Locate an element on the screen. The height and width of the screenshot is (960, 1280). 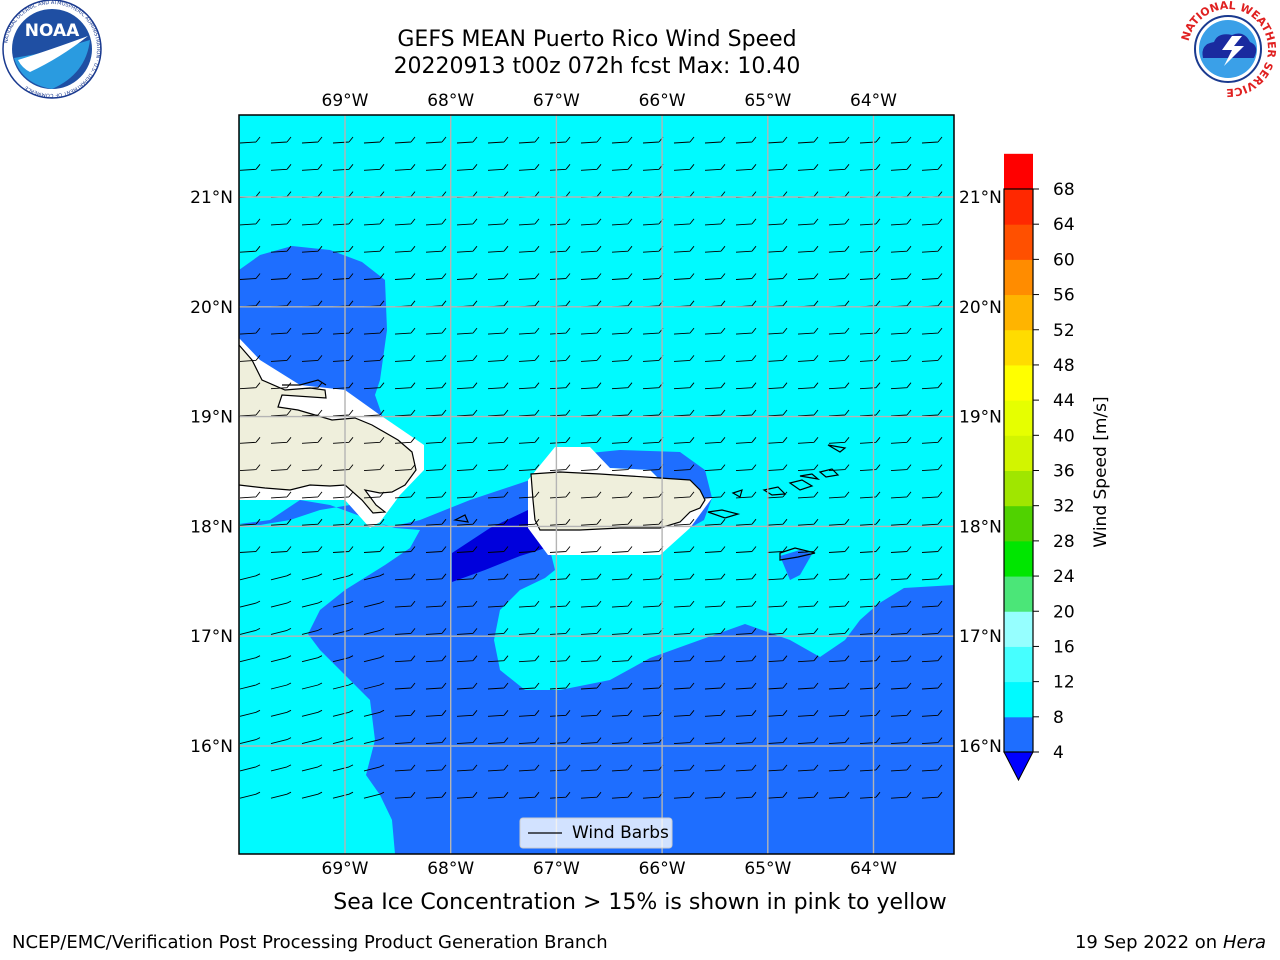
colorbar-tick-label: 16 is located at coordinates (1064, 647).